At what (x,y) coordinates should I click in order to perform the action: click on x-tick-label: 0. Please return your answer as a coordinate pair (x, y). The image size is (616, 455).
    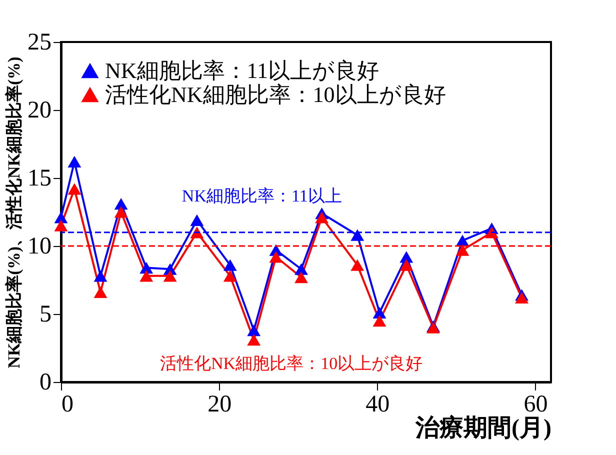
    Looking at the image, I should click on (68, 405).